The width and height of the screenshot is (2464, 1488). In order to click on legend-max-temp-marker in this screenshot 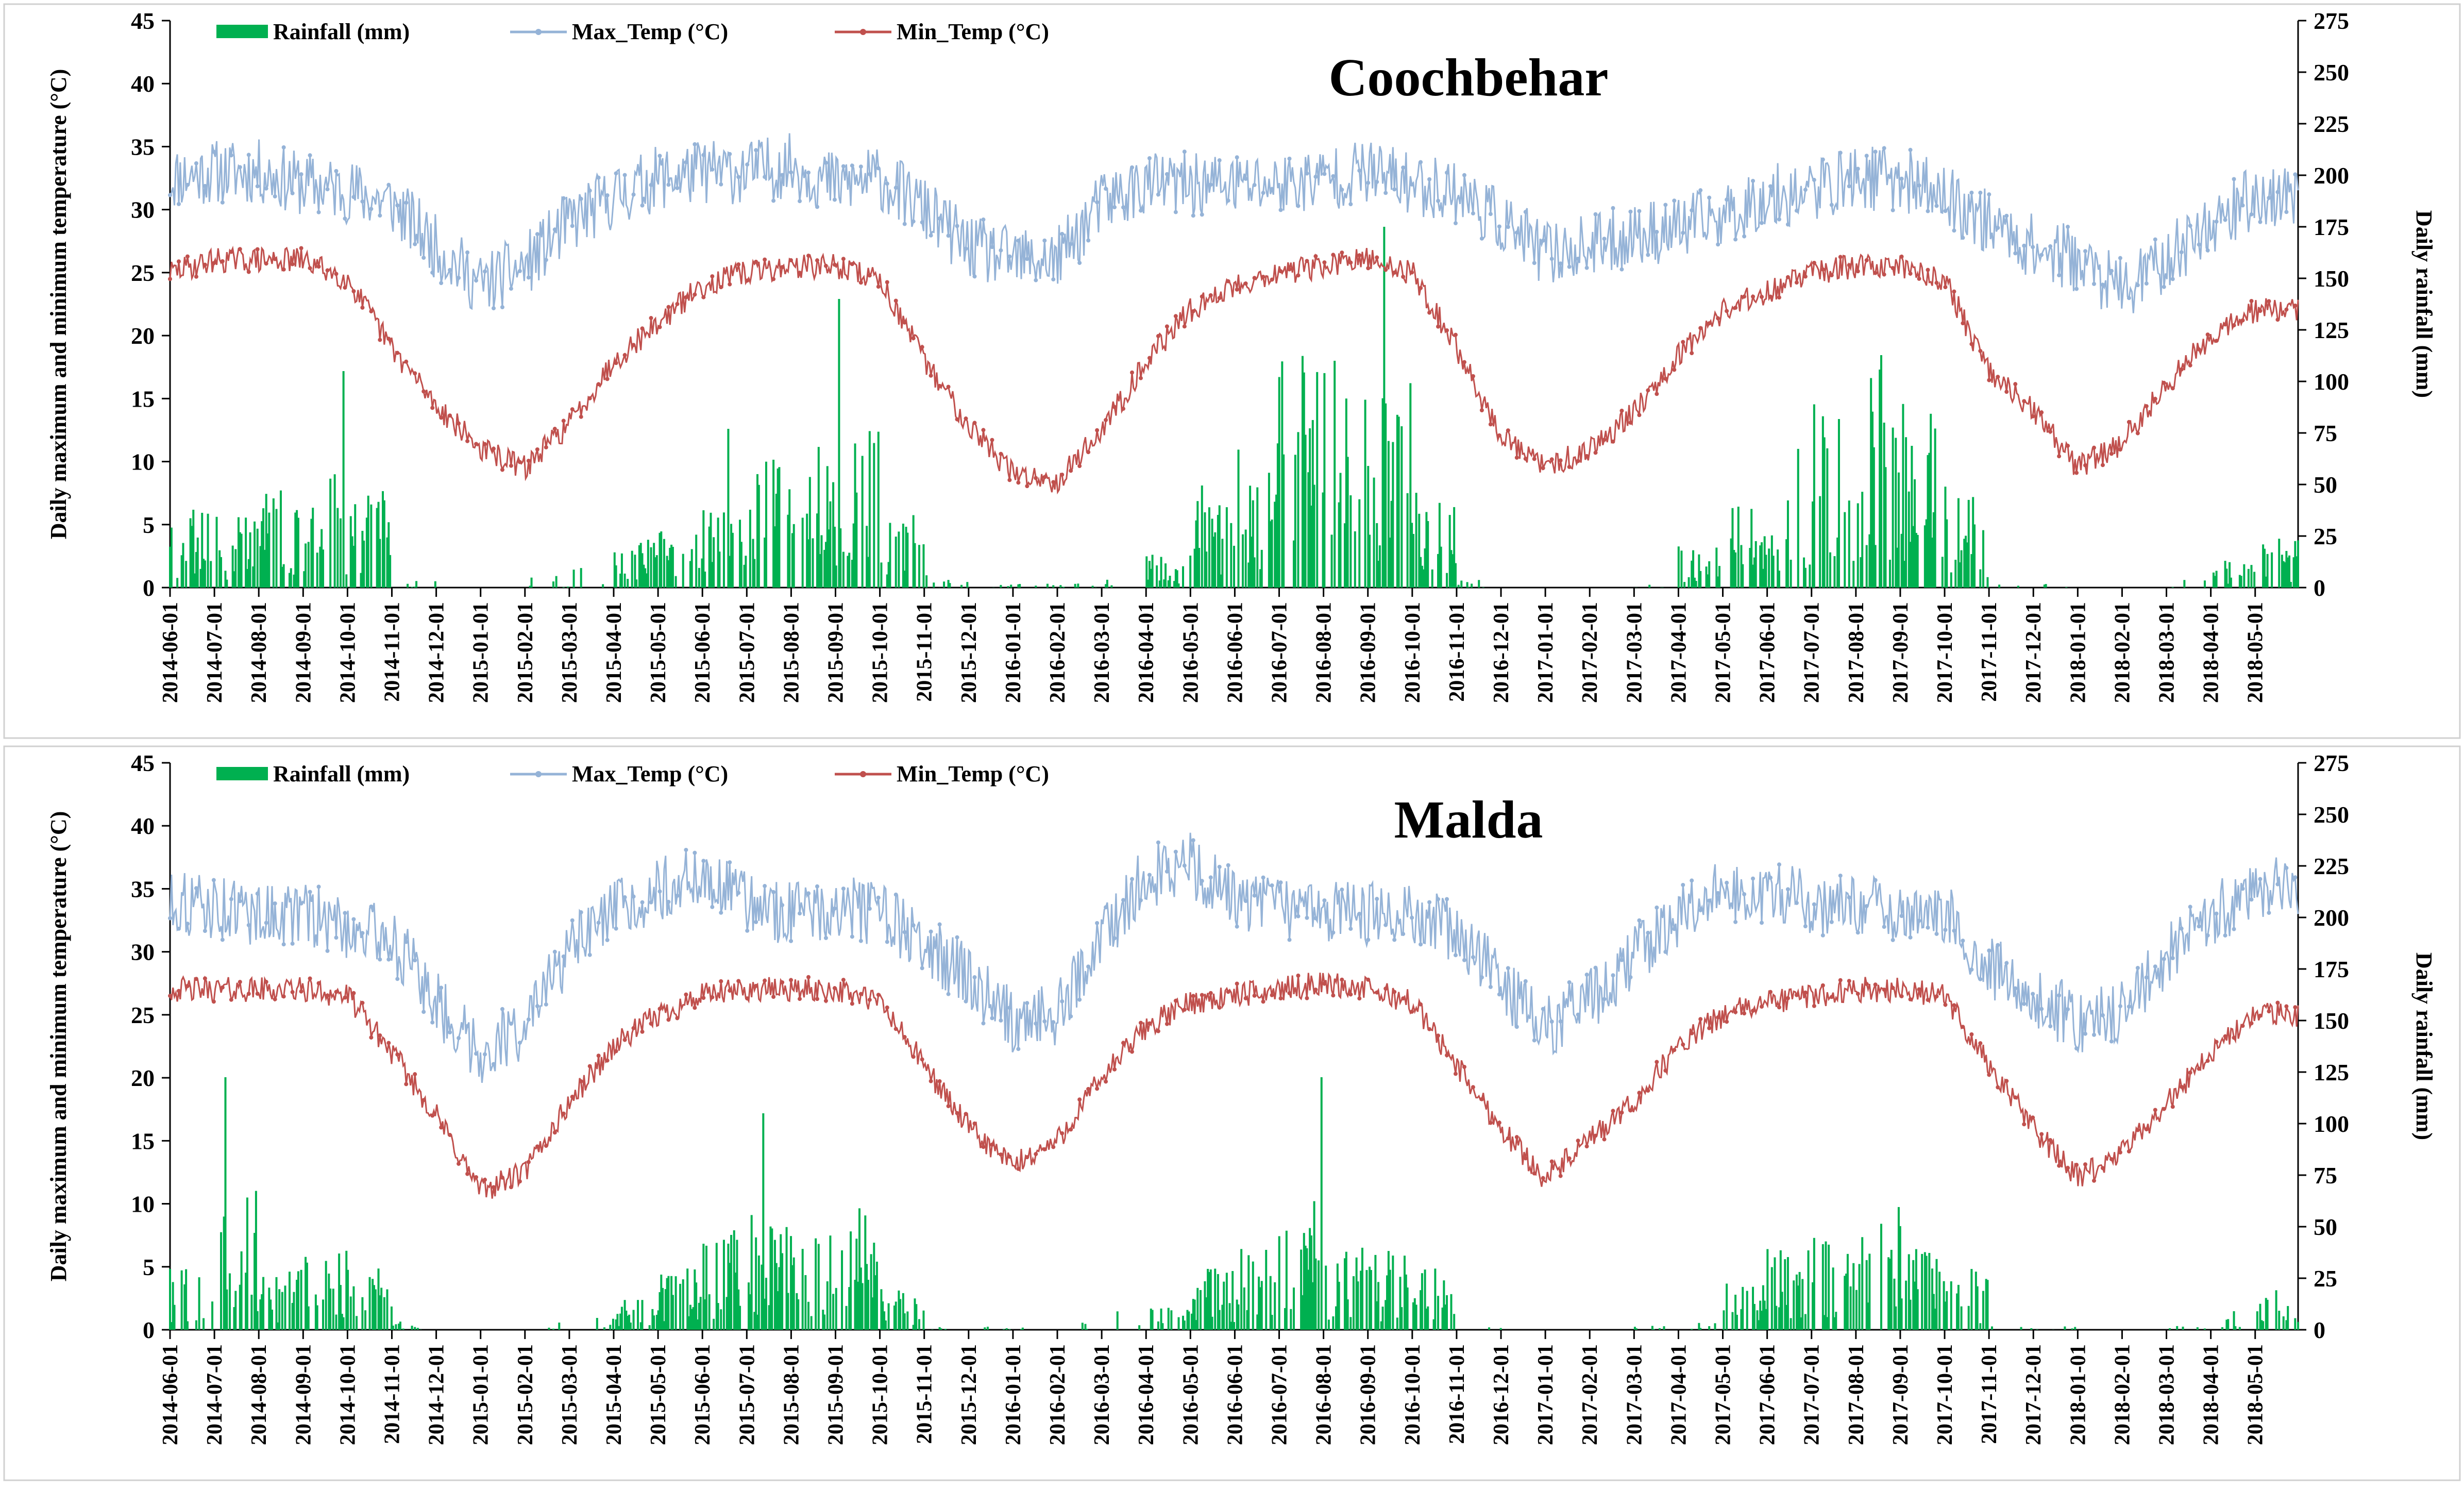, I will do `click(538, 32)`.